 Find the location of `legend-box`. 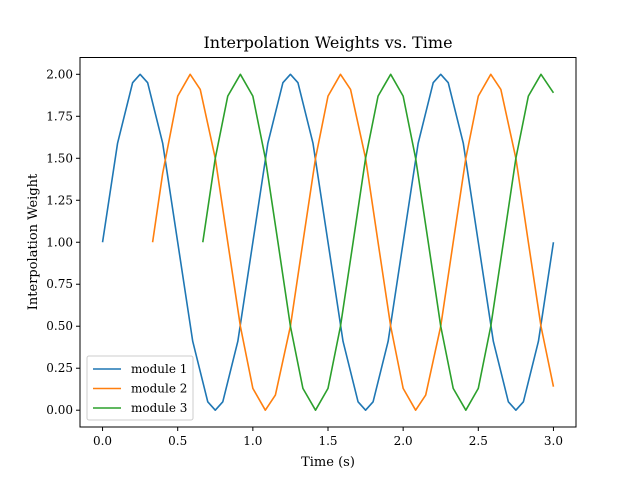

legend-box is located at coordinates (140, 388).